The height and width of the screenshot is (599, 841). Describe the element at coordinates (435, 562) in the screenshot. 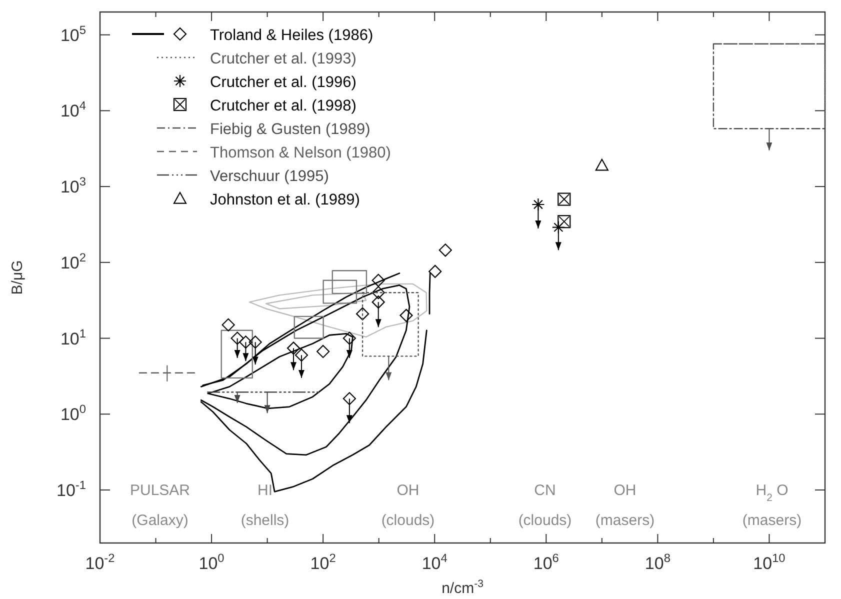

I see `x-tick-label: 10$^{4}$` at that location.